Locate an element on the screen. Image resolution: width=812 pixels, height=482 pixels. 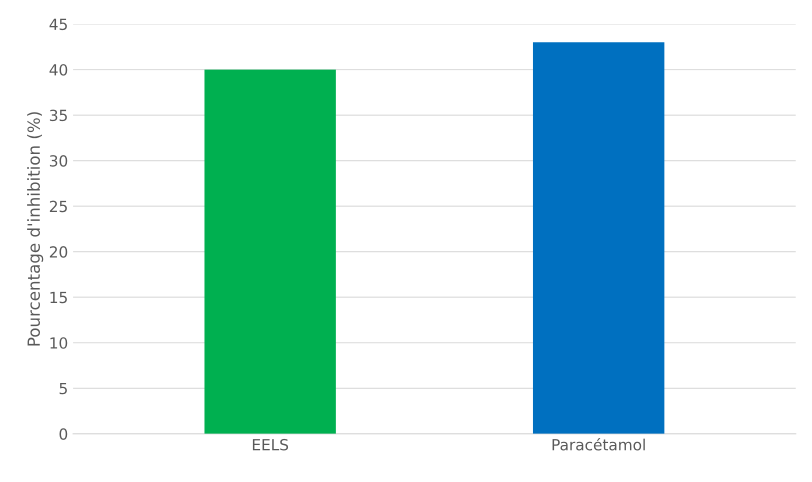
y-tick-label: 10 is located at coordinates (59, 343).